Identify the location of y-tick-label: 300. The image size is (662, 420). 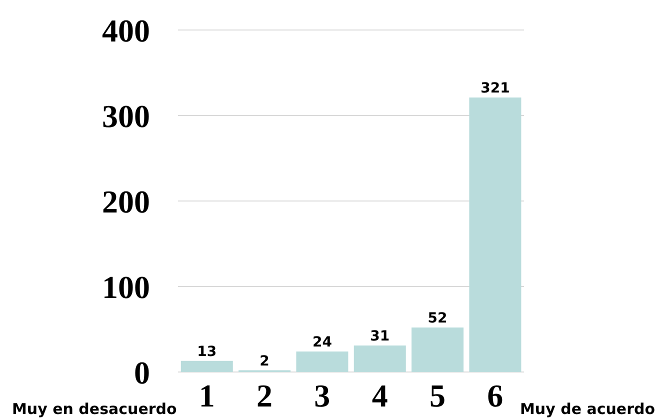
(126, 116).